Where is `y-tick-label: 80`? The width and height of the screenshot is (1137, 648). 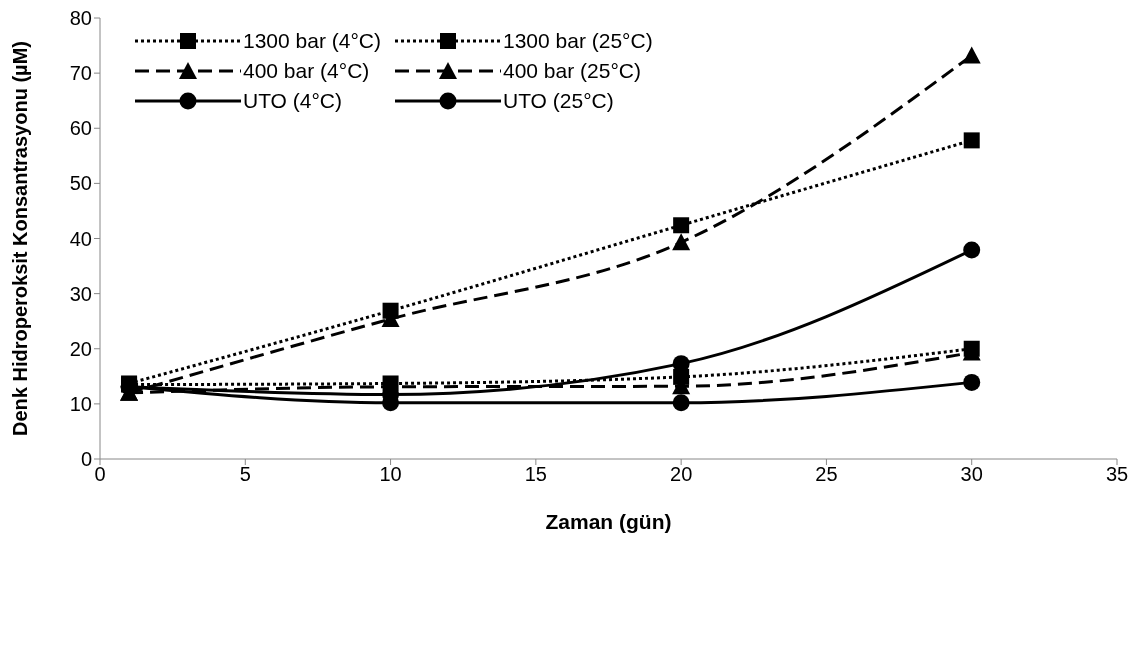
y-tick-label: 80 is located at coordinates (80, 18).